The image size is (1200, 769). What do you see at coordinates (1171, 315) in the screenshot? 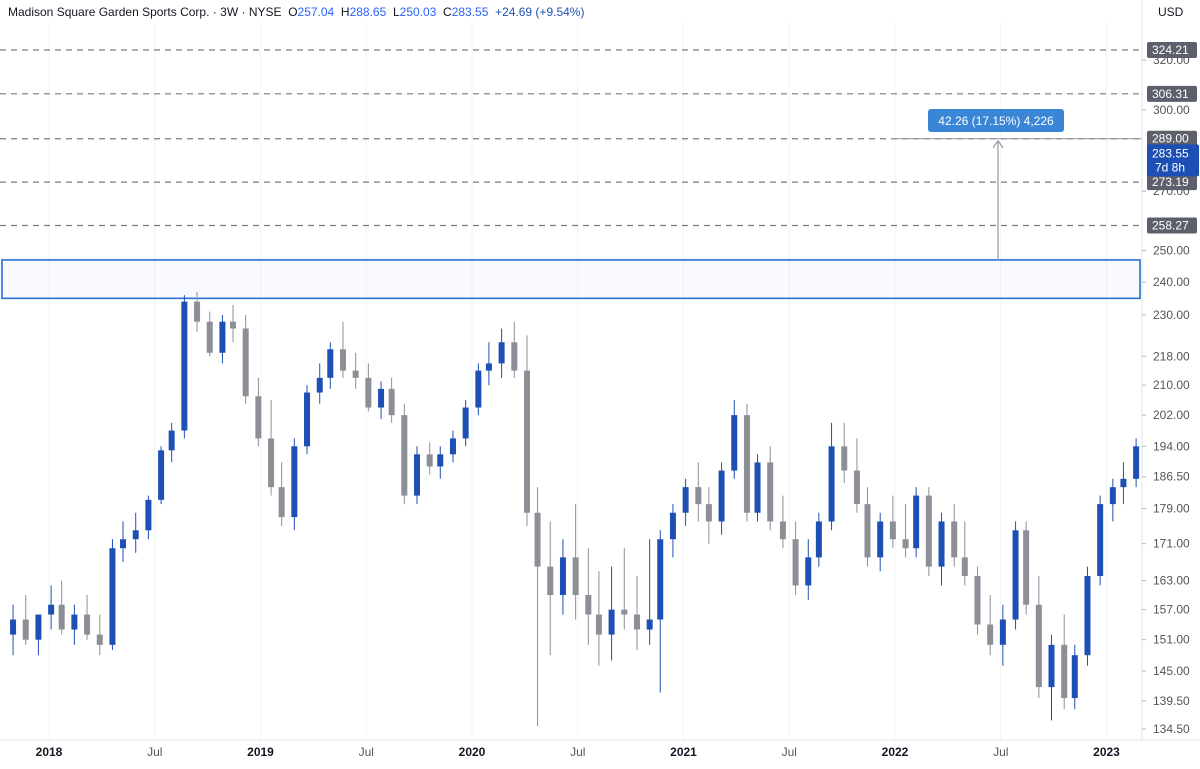
I see `y-tick-label: 230.00` at bounding box center [1171, 315].